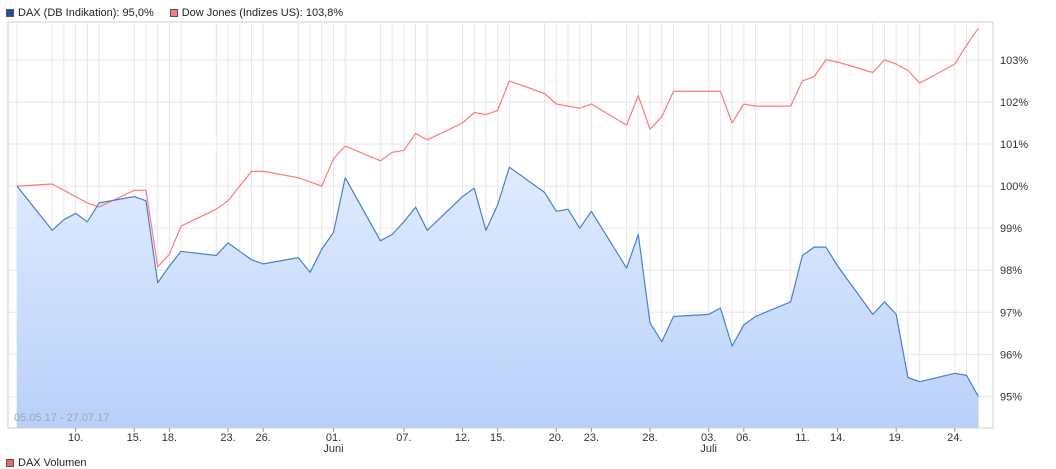 The height and width of the screenshot is (469, 1056). I want to click on x-tick-label: 19., so click(896, 438).